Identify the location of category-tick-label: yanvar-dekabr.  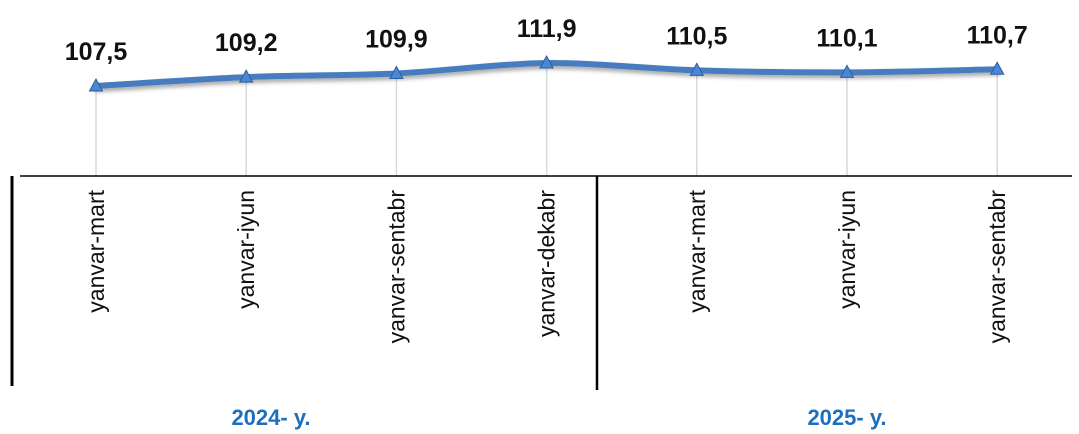
(547, 263).